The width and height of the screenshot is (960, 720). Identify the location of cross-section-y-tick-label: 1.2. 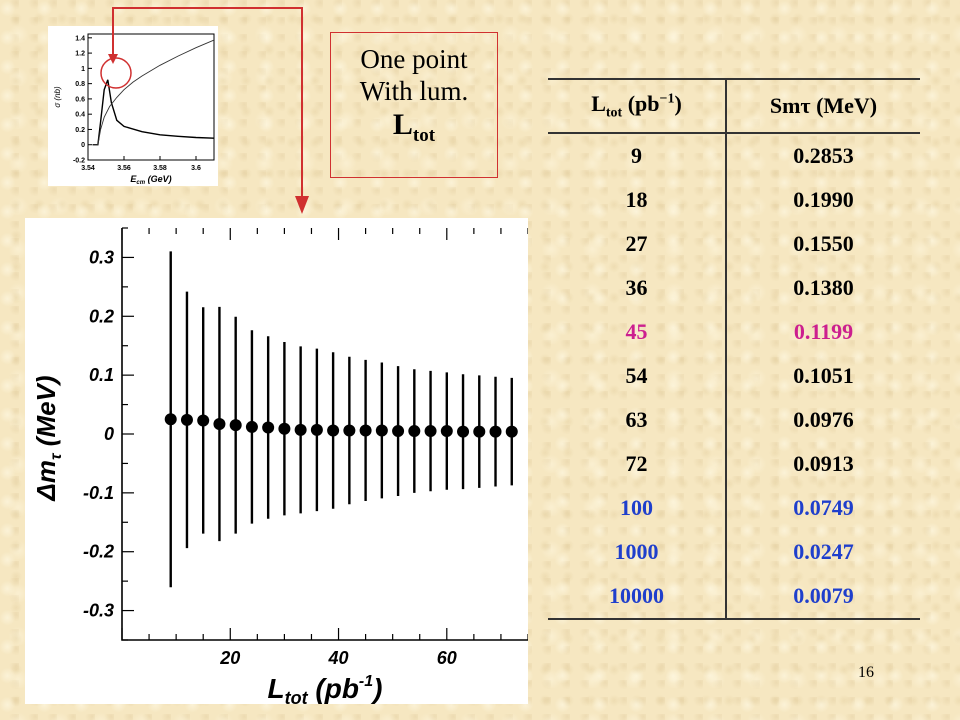
(80, 54).